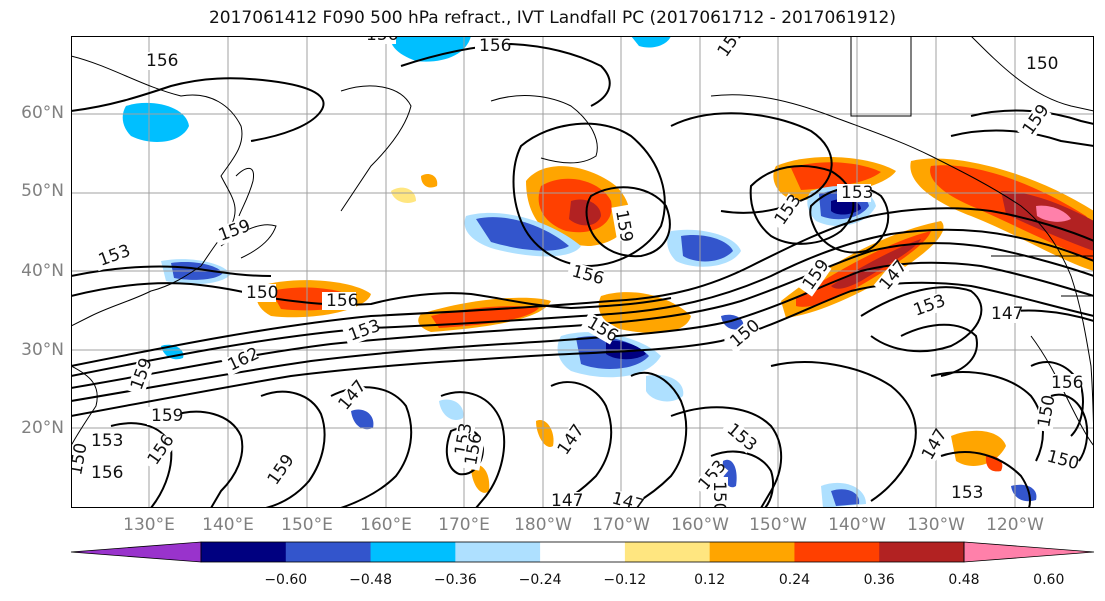 The image size is (1105, 601). I want to click on lat-label: 40°N, so click(42, 271).